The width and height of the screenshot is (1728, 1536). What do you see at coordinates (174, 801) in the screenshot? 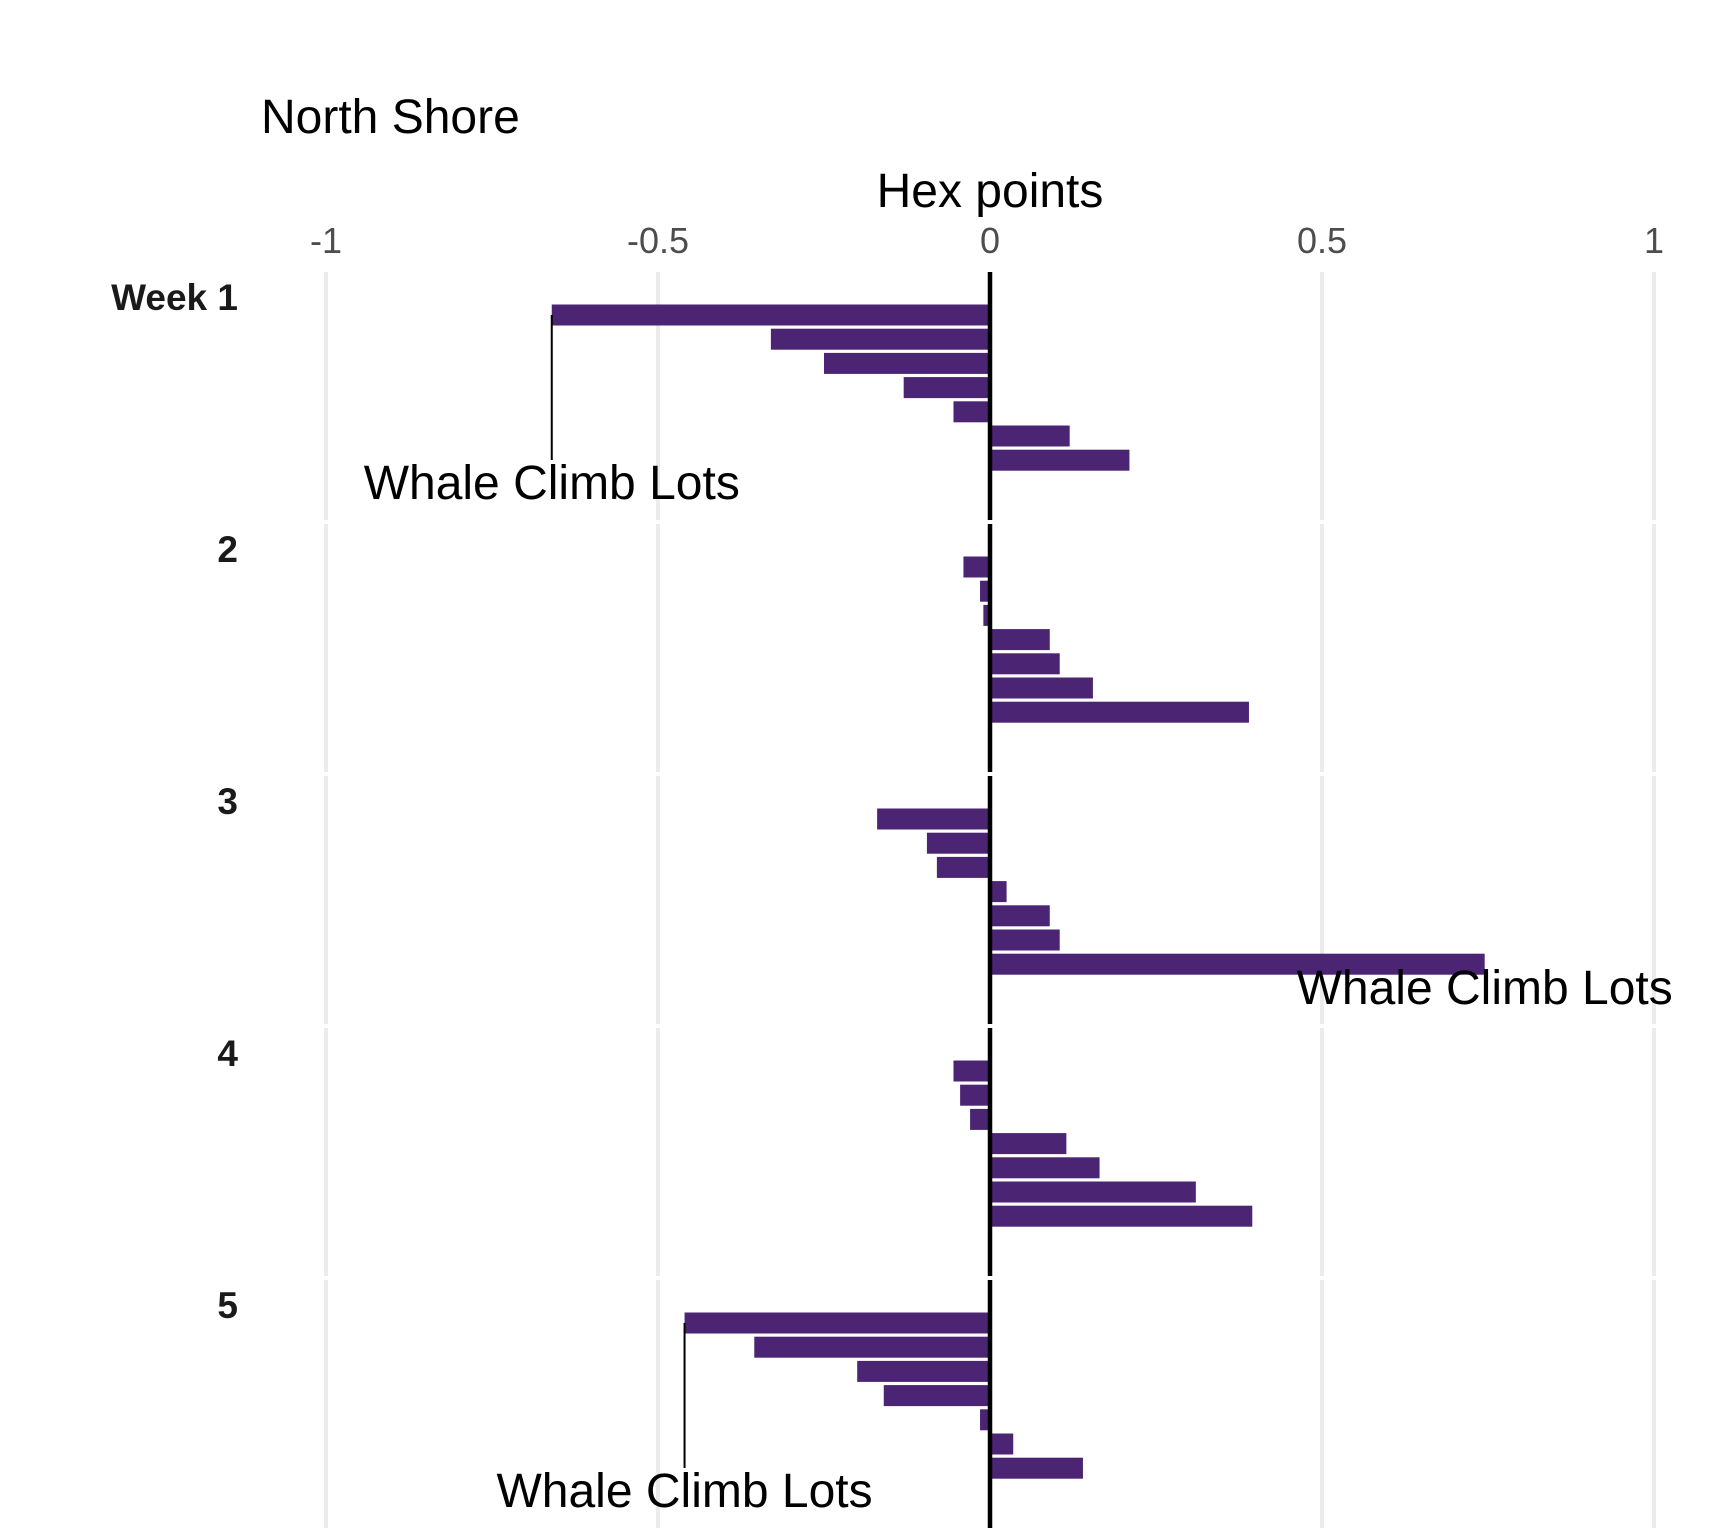
I see `facet-labels: Week 1 2 3 4 5` at bounding box center [174, 801].